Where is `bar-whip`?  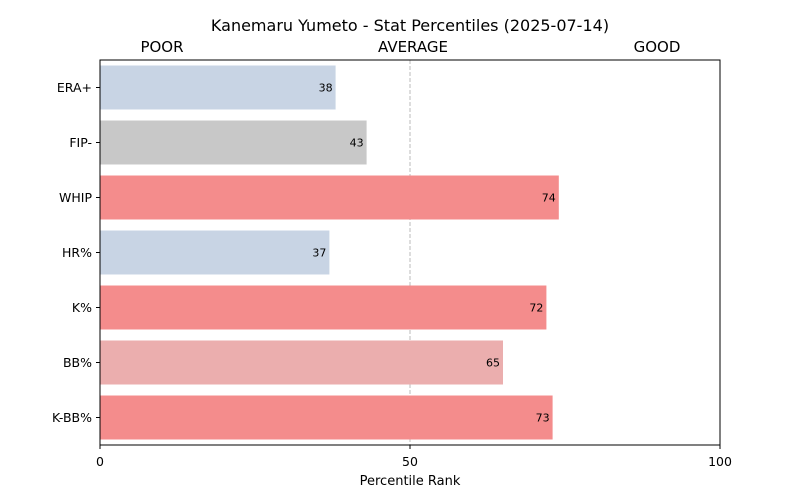
bar-whip is located at coordinates (329, 197).